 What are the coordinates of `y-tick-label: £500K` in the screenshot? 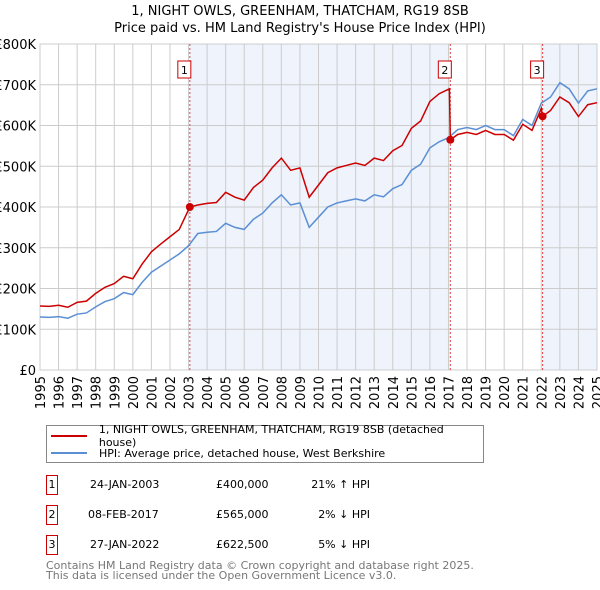 It's located at (18, 167).